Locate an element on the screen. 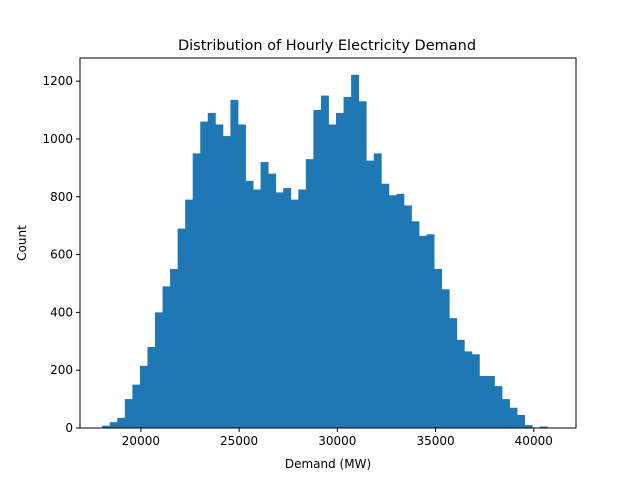 The image size is (640, 480). y-tick-label: 400 is located at coordinates (61, 312).